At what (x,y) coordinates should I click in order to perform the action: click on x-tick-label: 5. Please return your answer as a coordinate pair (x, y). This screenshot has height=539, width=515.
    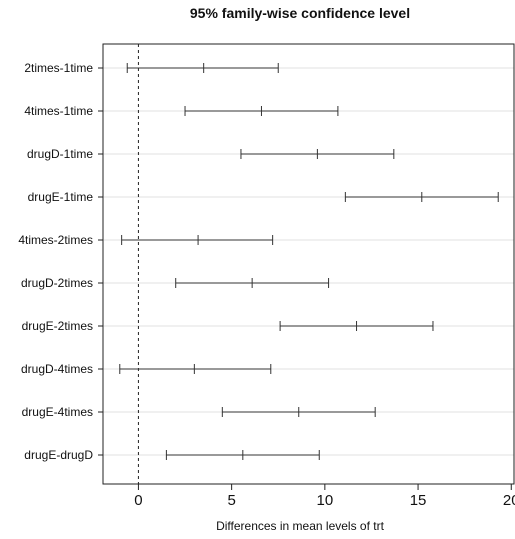
    Looking at the image, I should click on (231, 500).